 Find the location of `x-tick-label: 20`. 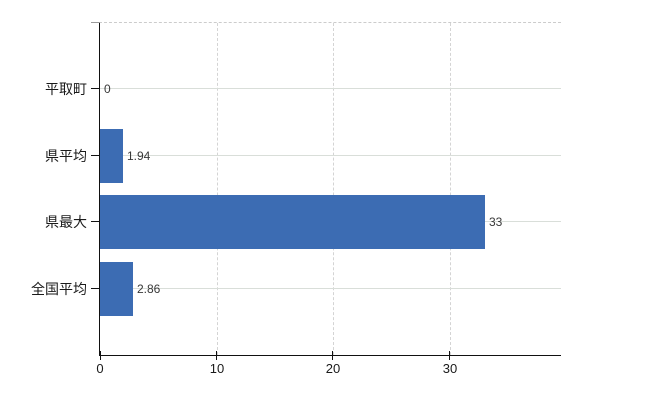

x-tick-label: 20 is located at coordinates (333, 368).